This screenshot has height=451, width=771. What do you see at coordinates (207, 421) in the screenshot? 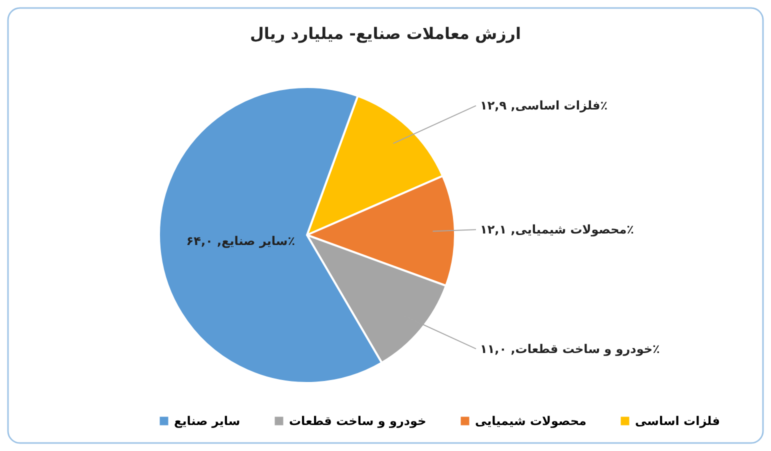
I see `legend-label: سایر صنایع` at bounding box center [207, 421].